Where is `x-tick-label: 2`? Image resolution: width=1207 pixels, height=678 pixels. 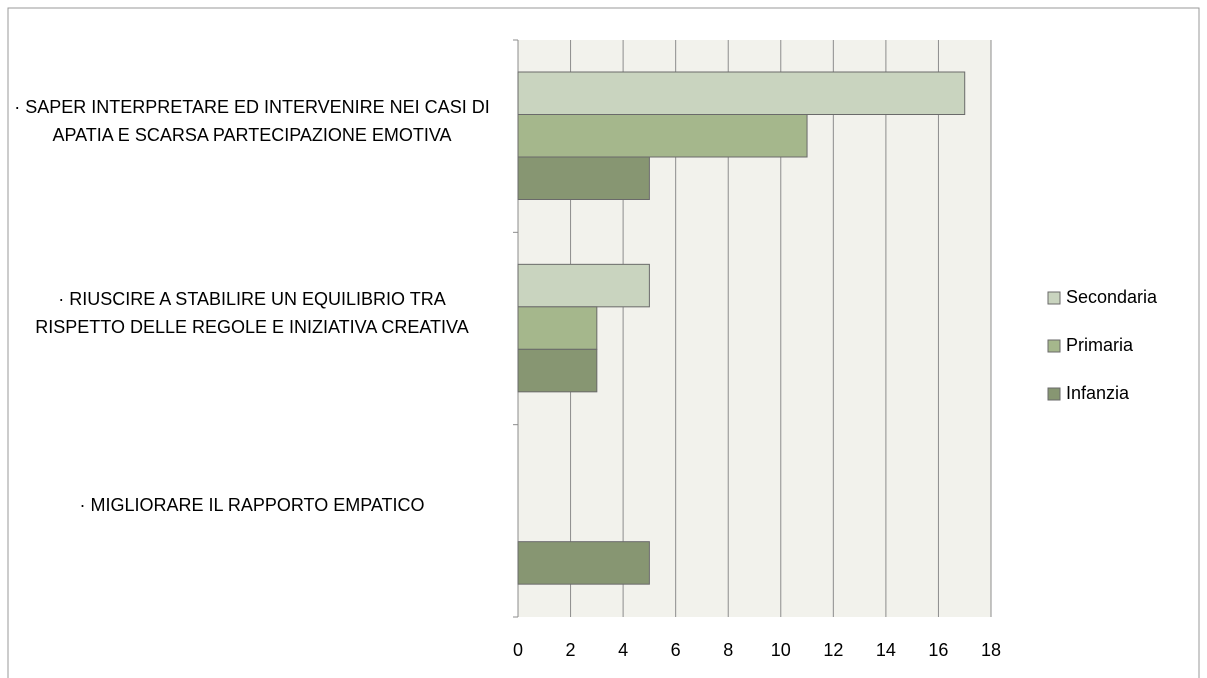 x-tick-label: 2 is located at coordinates (571, 650).